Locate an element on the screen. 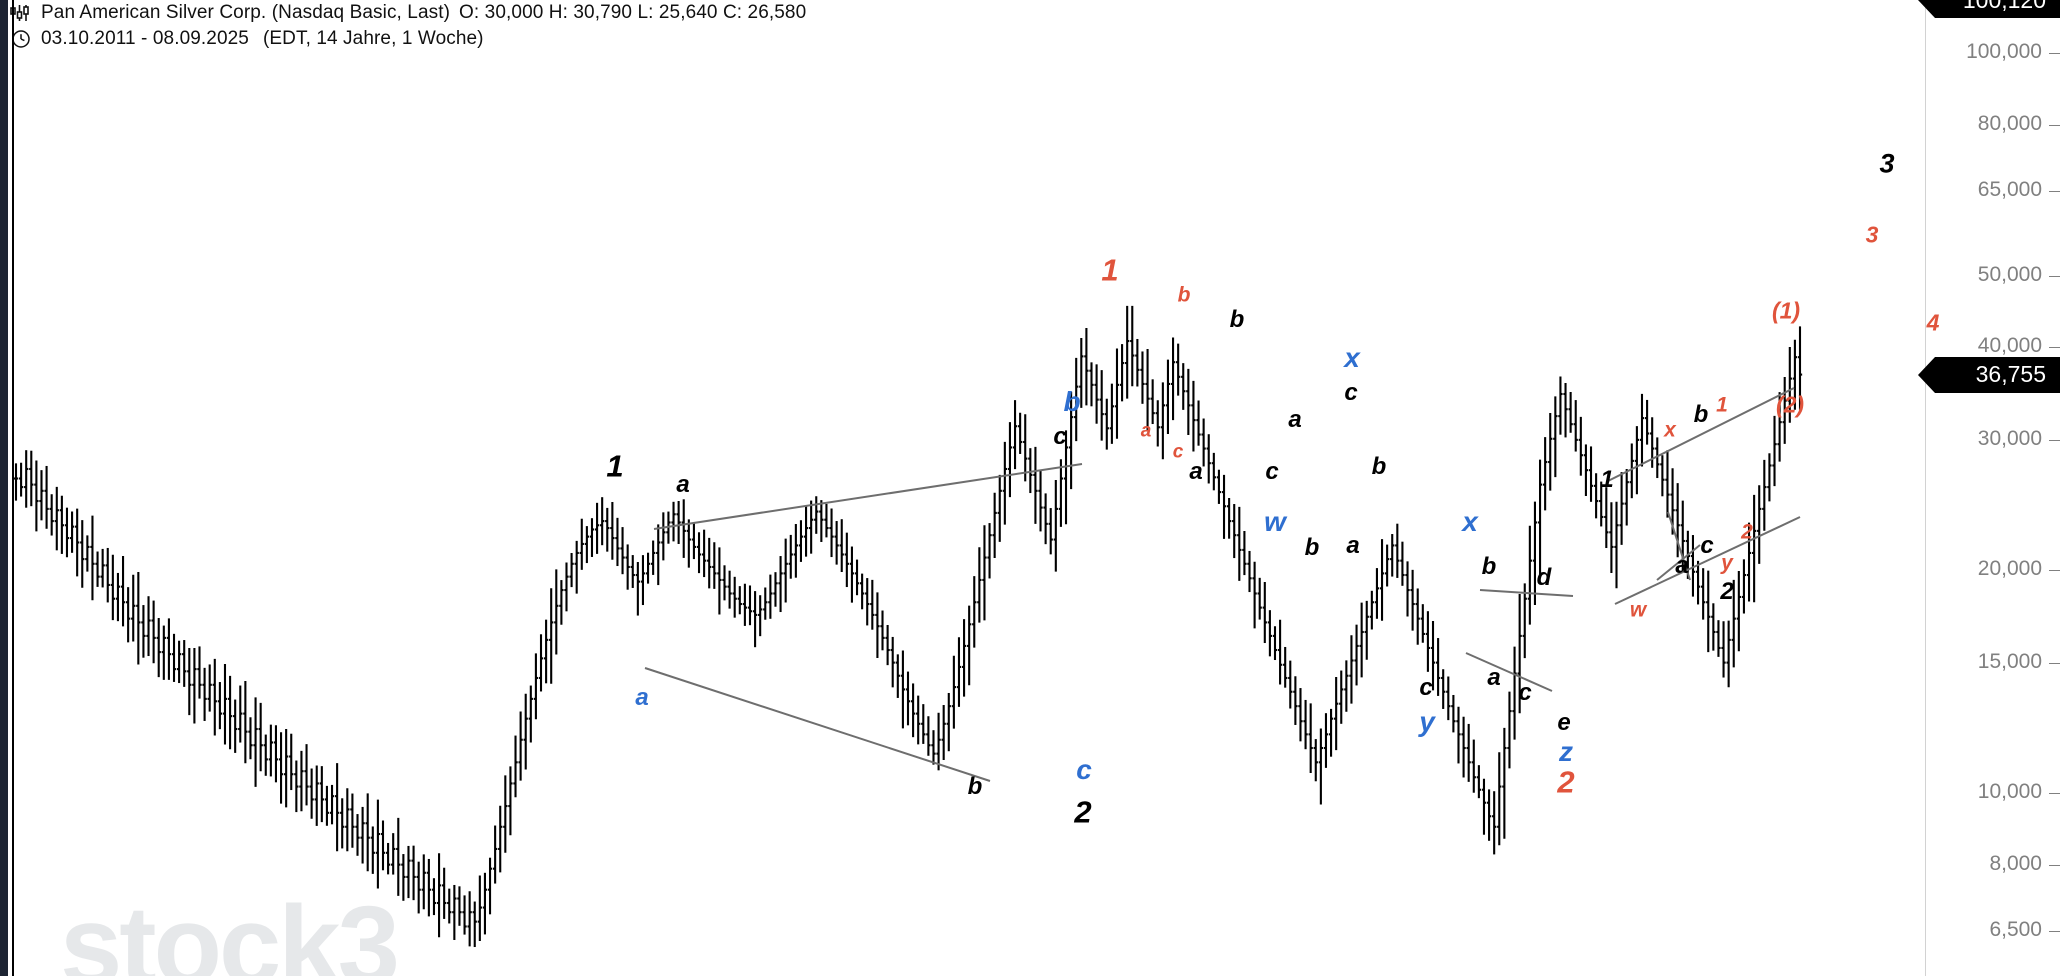 The width and height of the screenshot is (2060, 976). wave-label-b-25: b is located at coordinates (1489, 566).